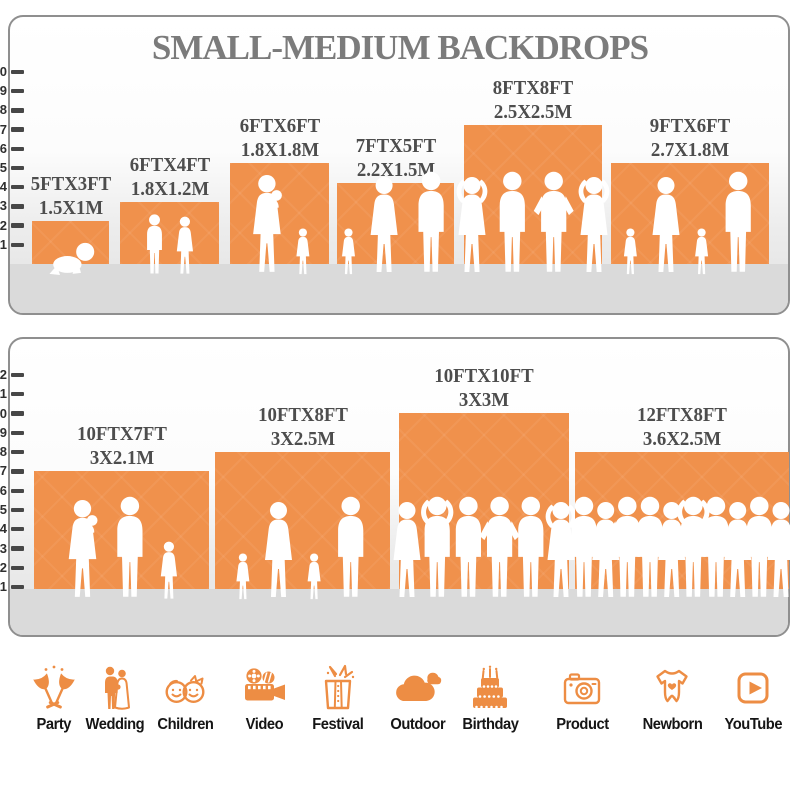  What do you see at coordinates (117, 688) in the screenshot?
I see `wedding-couple-icon` at bounding box center [117, 688].